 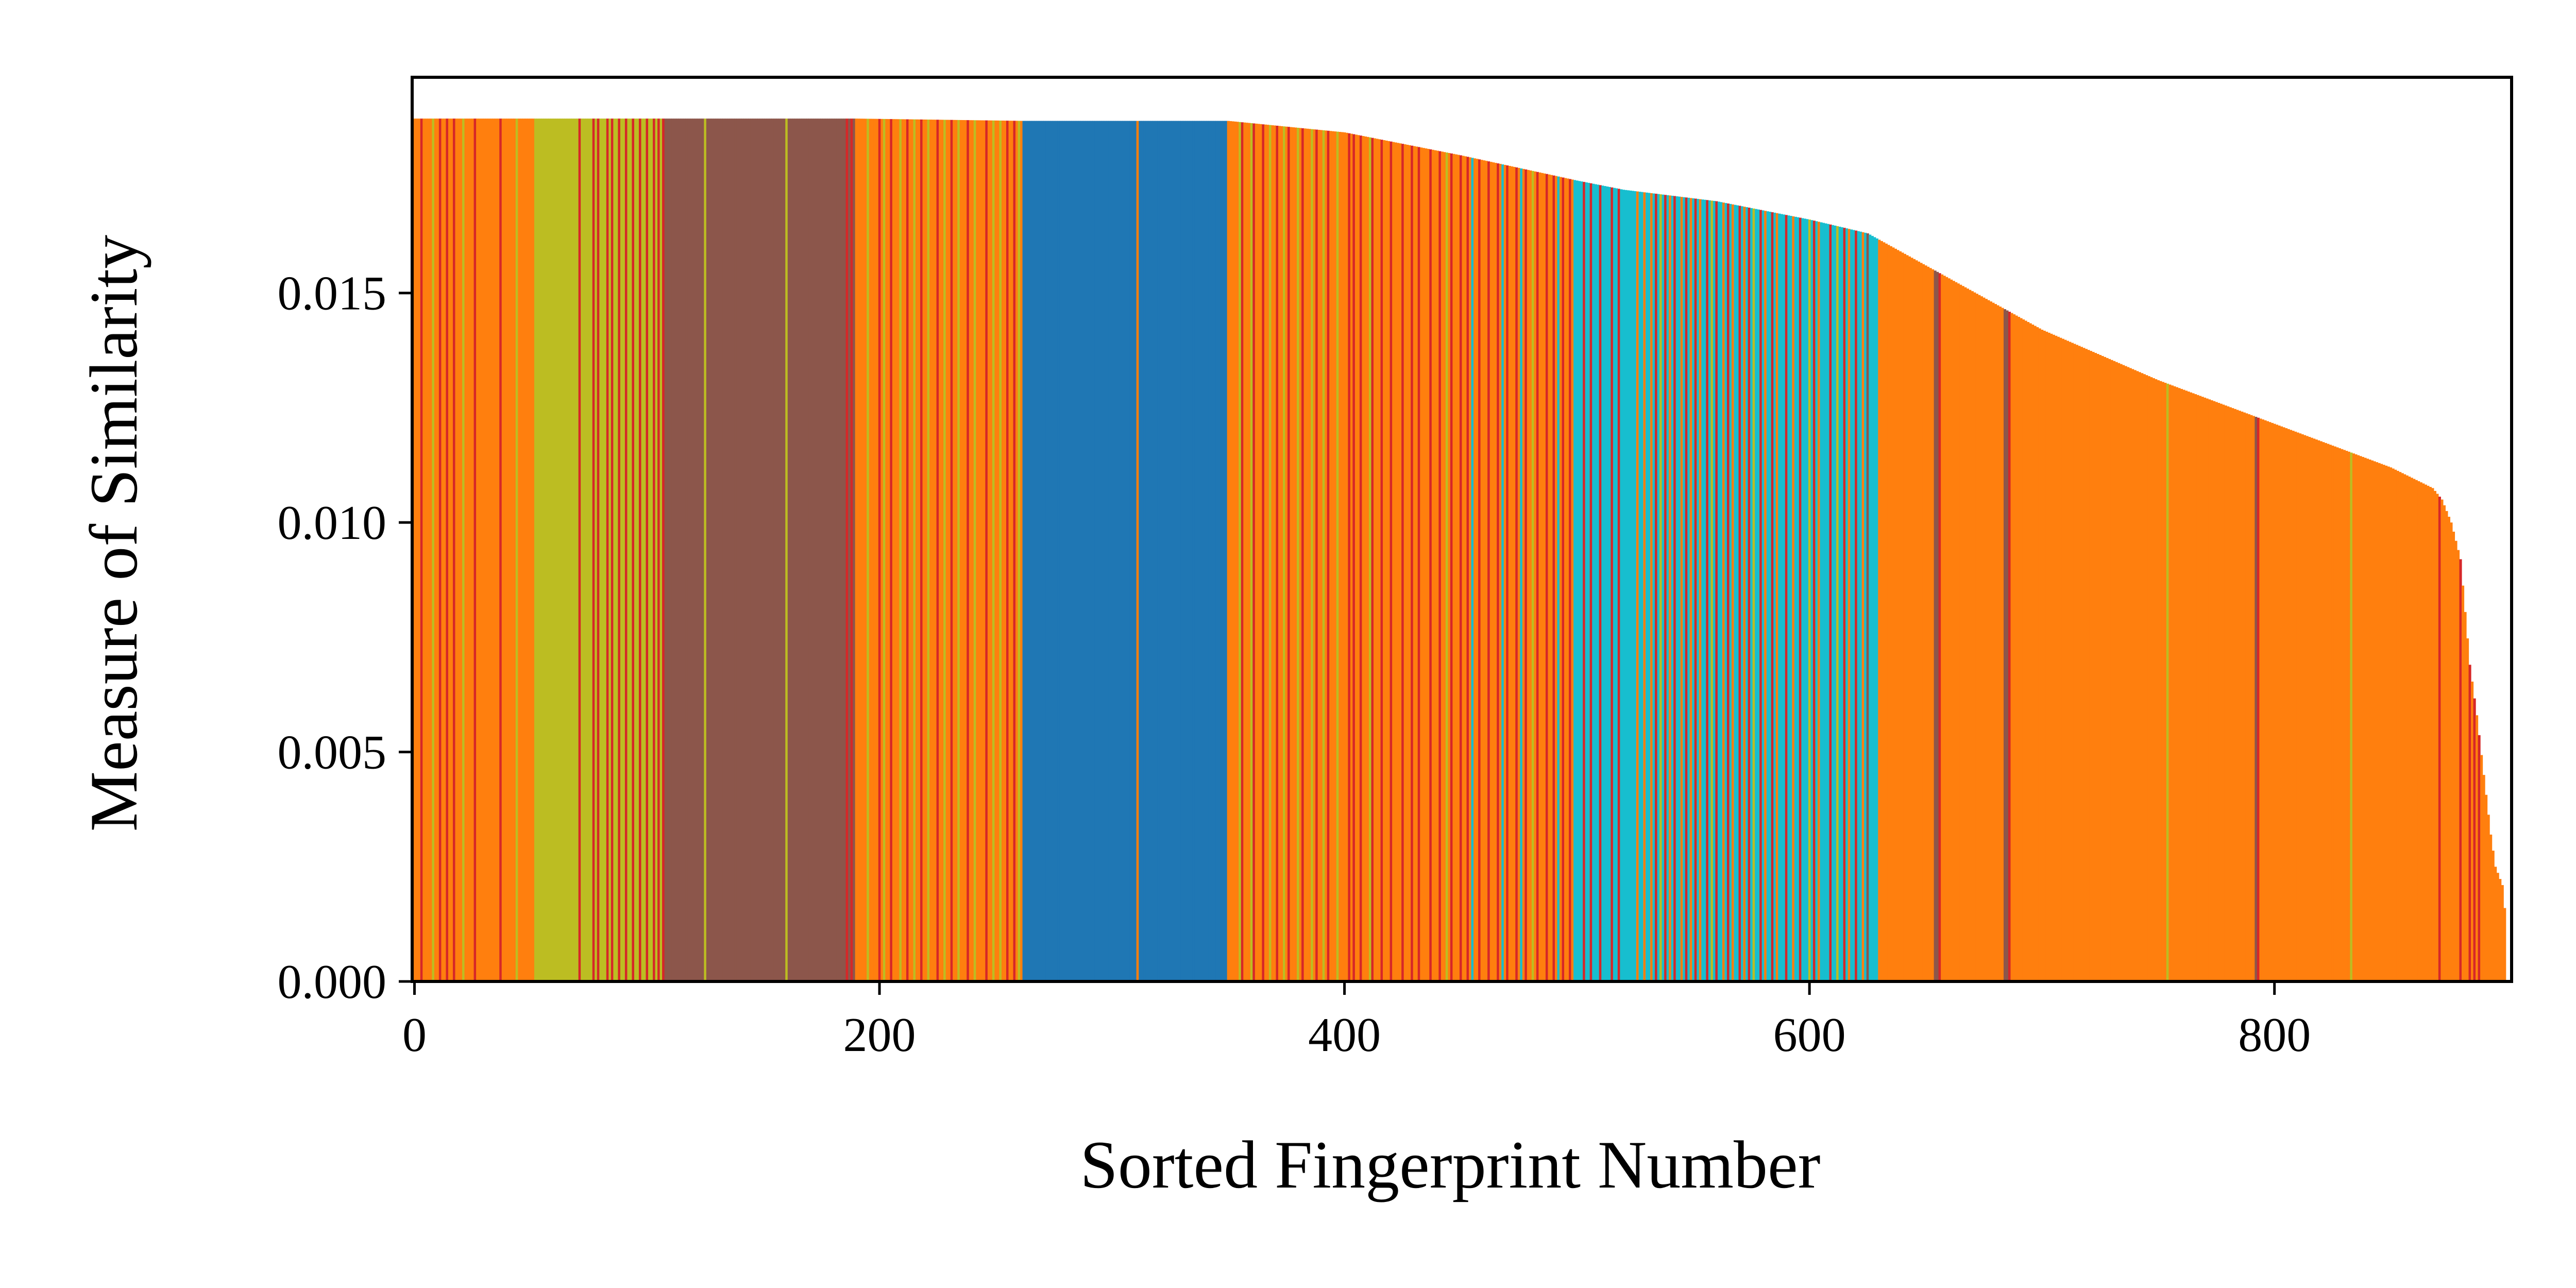 I want to click on x-tick-label: 0, so click(x=414, y=1035).